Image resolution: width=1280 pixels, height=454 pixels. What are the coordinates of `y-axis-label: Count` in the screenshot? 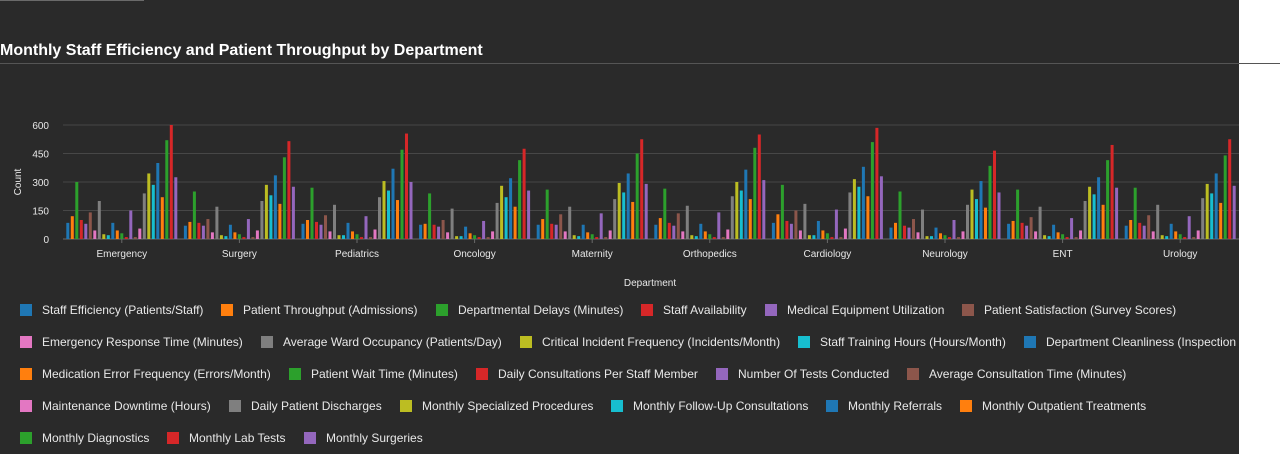 It's located at (18, 181).